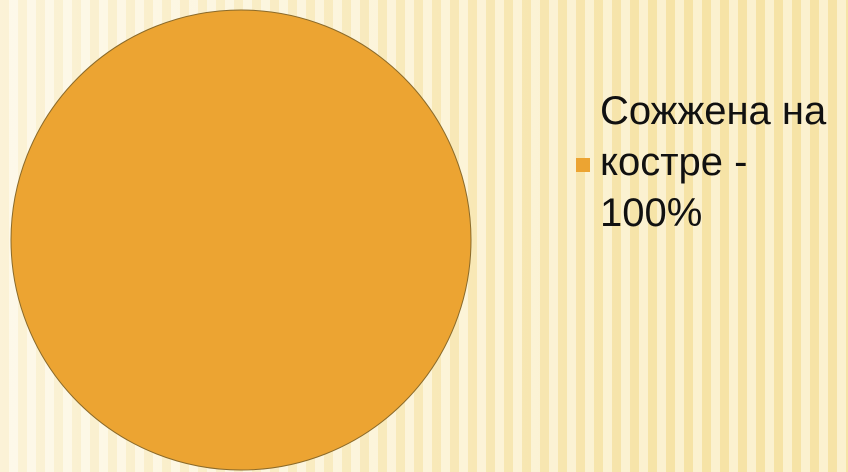 This screenshot has width=848, height=472. I want to click on legend-entry-label: Сожжена на костре - 100%, so click(713, 162).